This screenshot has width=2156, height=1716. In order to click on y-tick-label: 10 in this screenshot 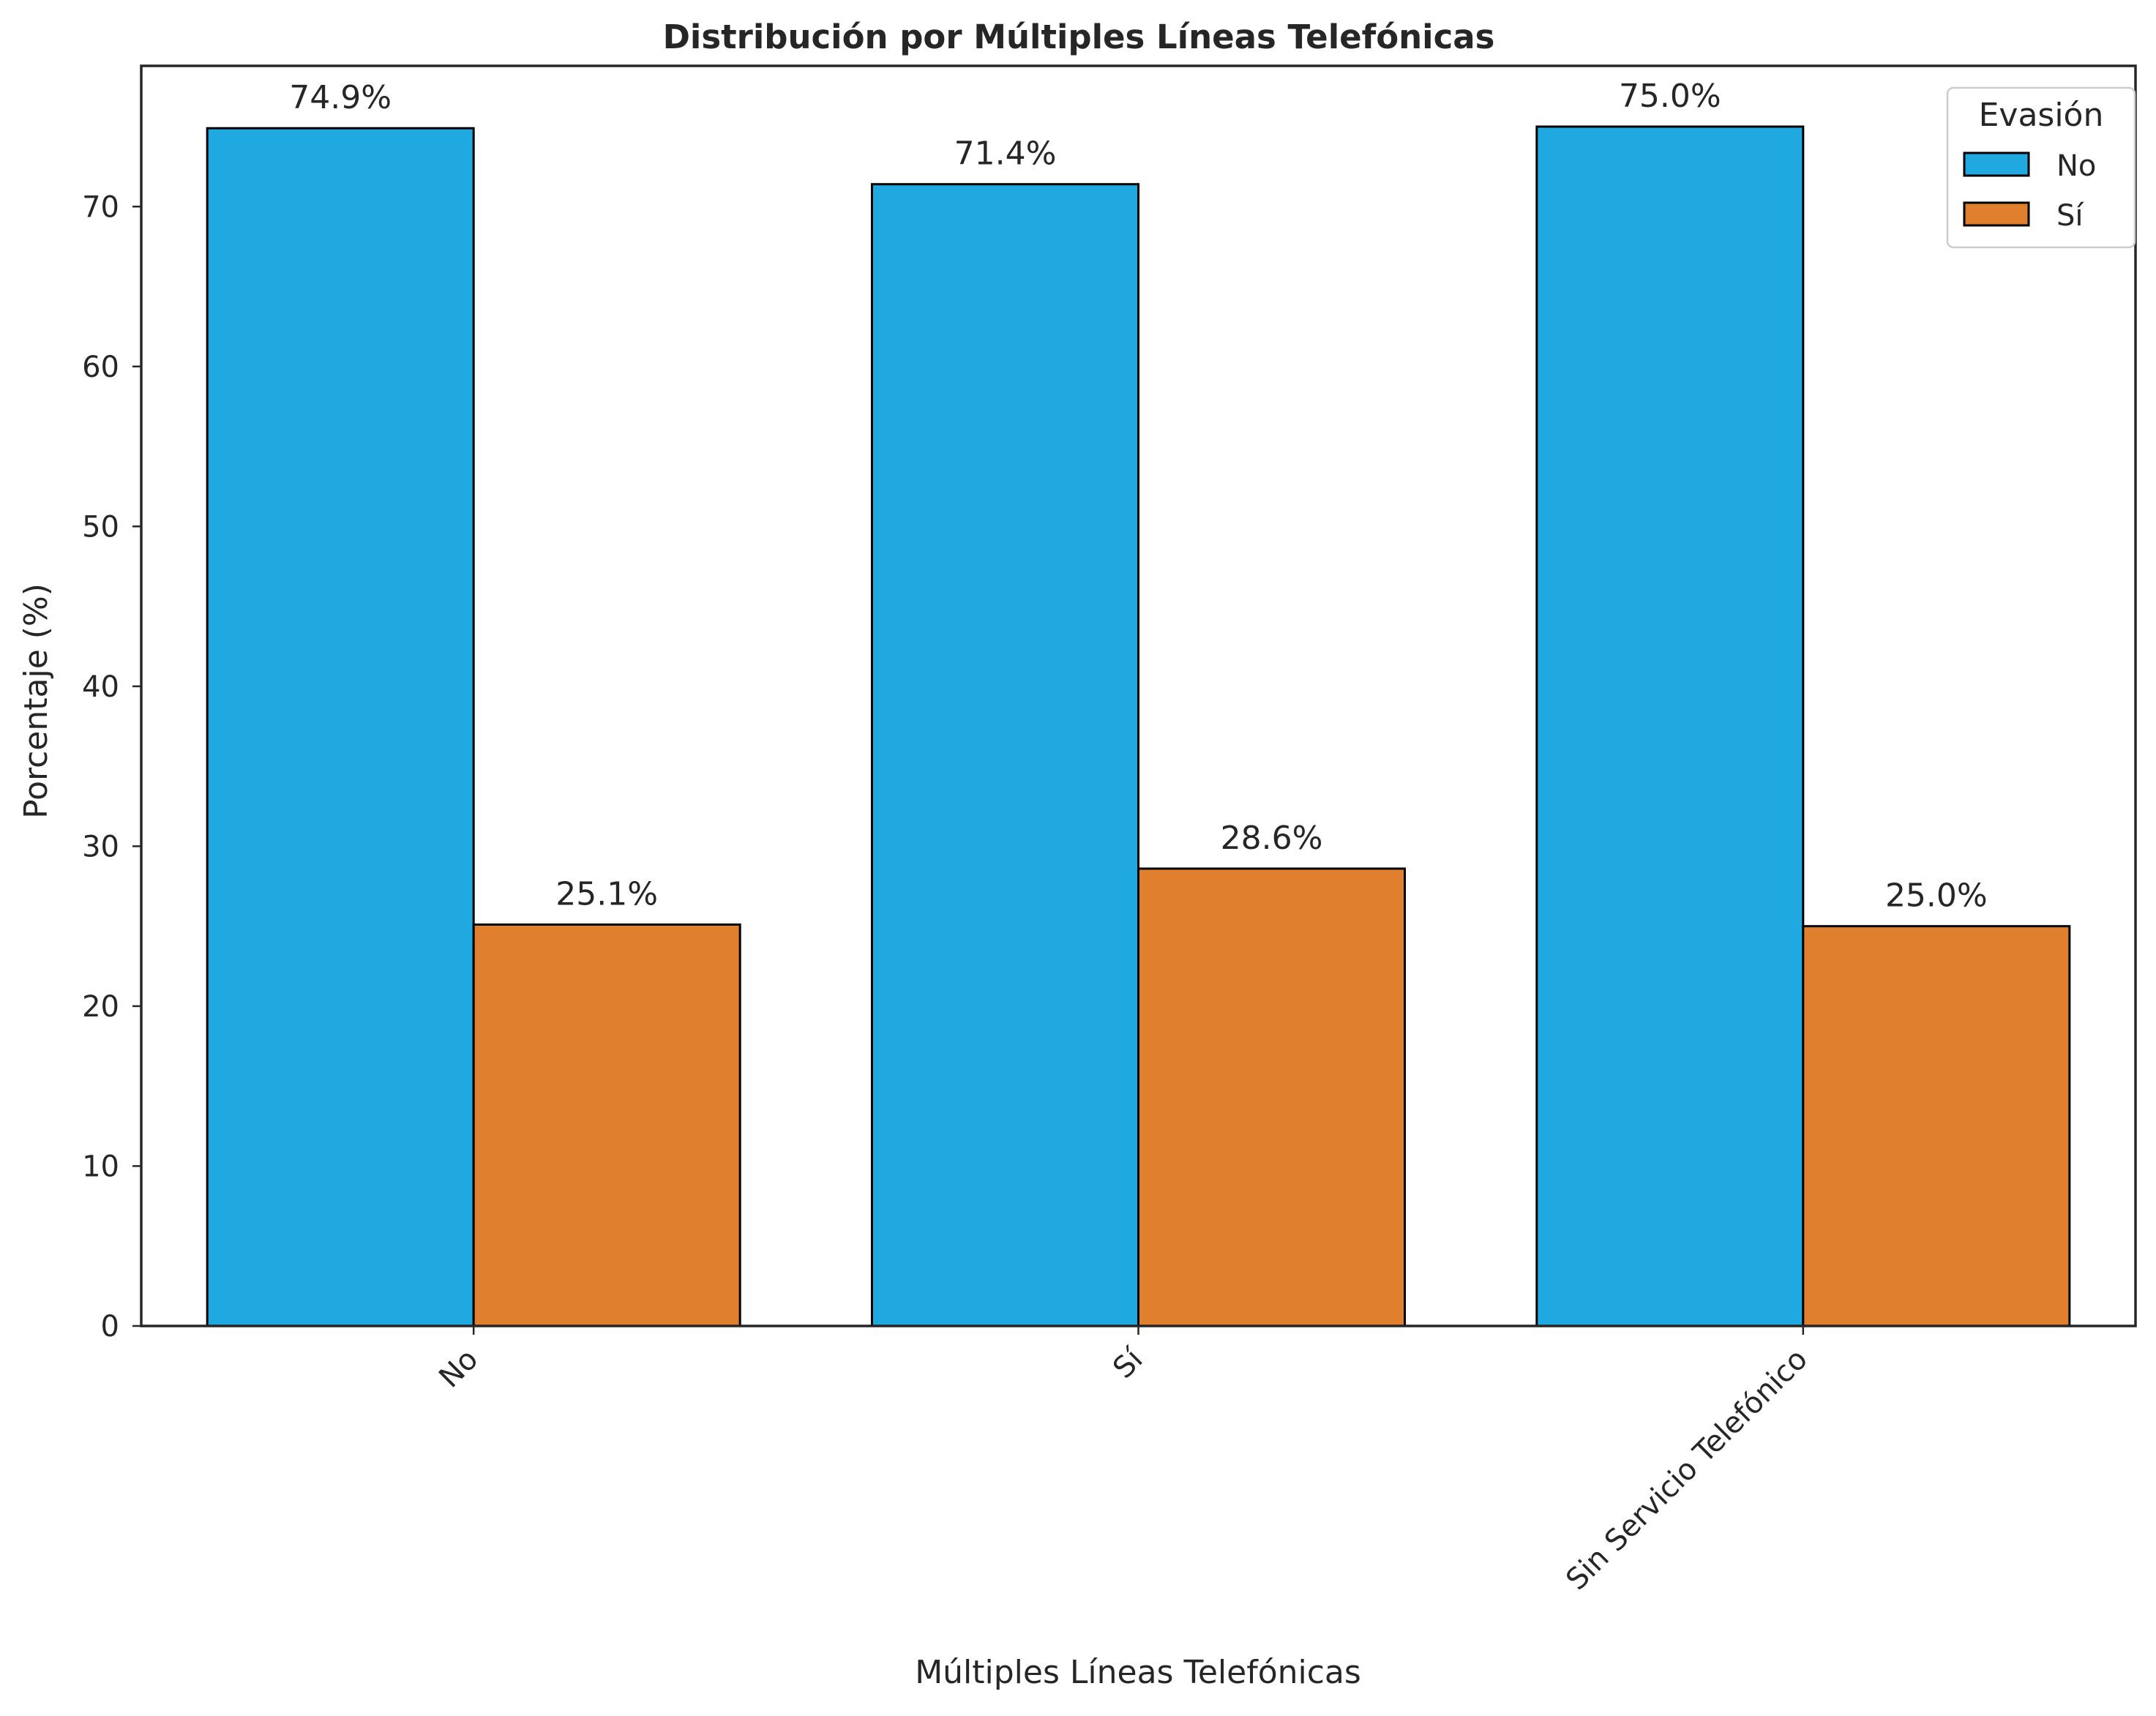, I will do `click(100, 1166)`.